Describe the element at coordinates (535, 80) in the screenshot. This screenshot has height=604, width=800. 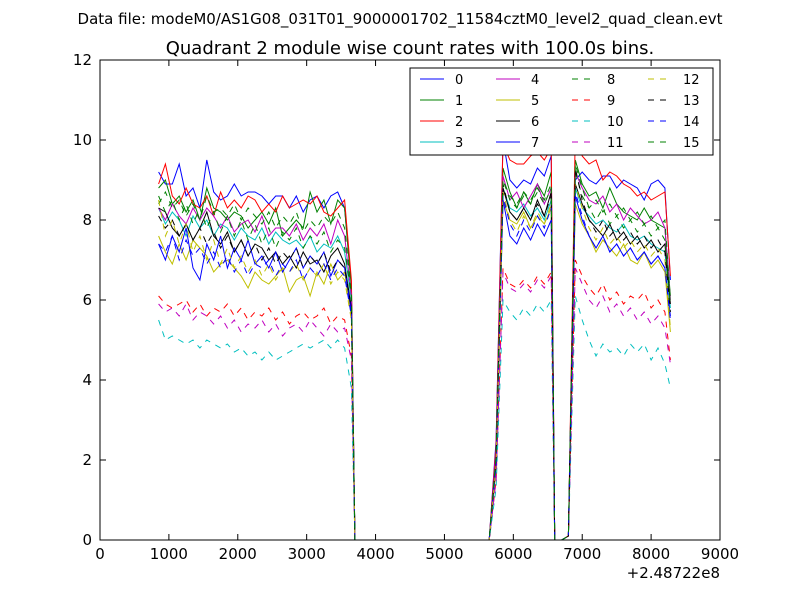
I see `legend-label-4: 4` at that location.